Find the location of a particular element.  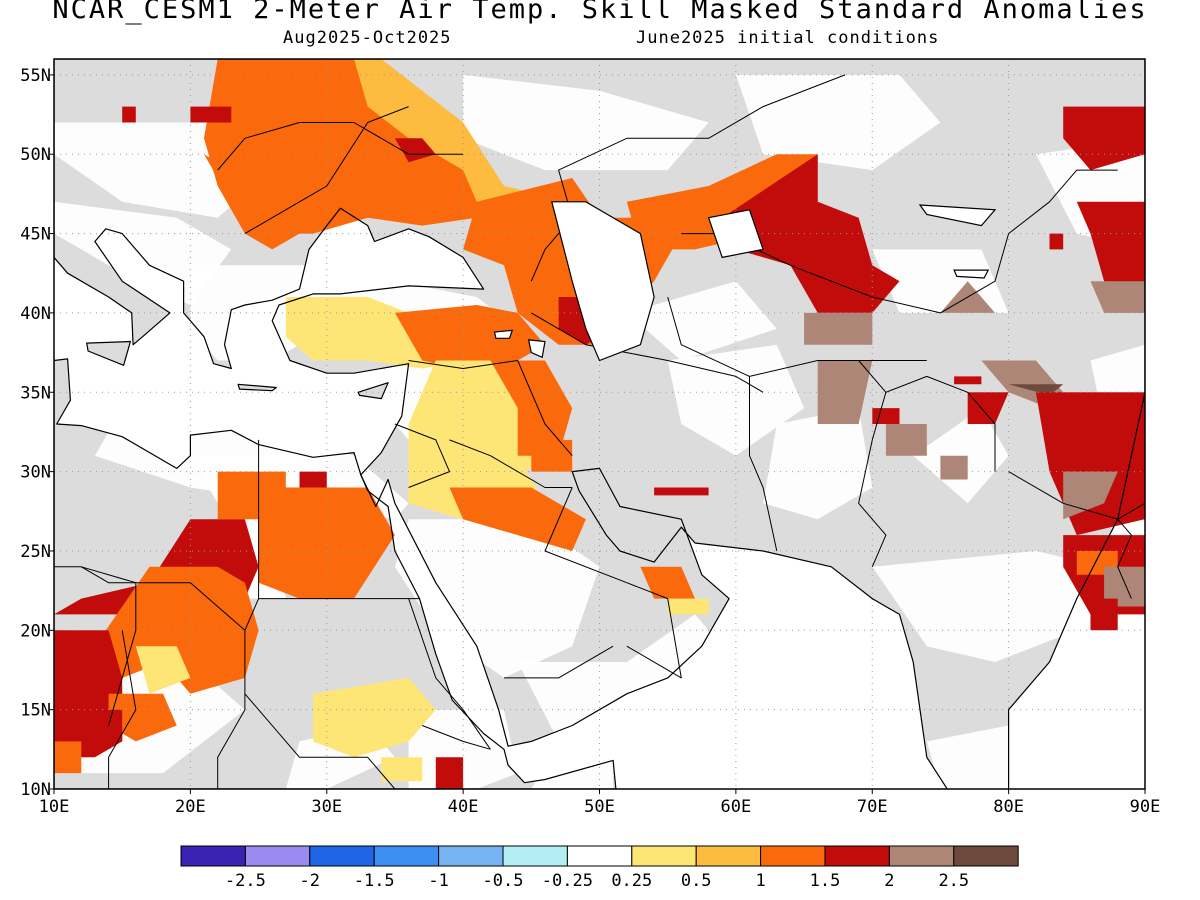

colorbar-label-5: -0.25 is located at coordinates (567, 881).